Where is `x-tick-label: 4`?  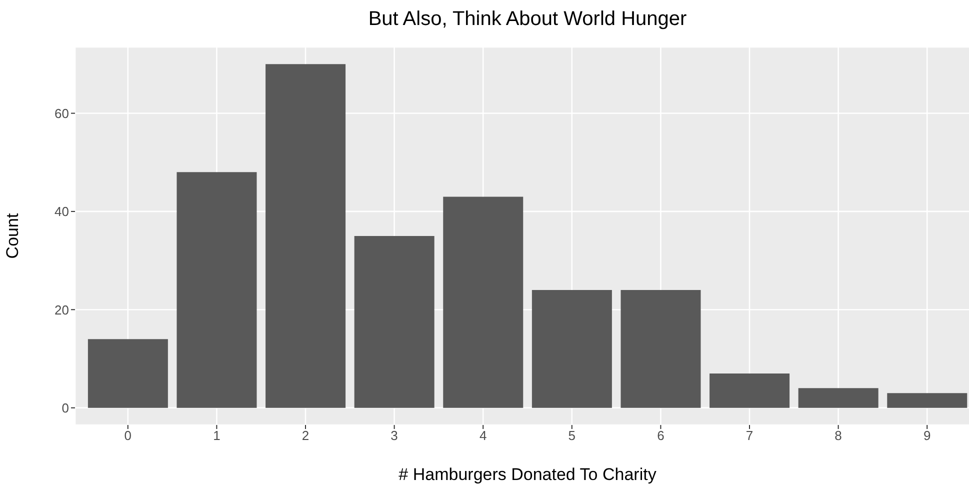
x-tick-label: 4 is located at coordinates (483, 436).